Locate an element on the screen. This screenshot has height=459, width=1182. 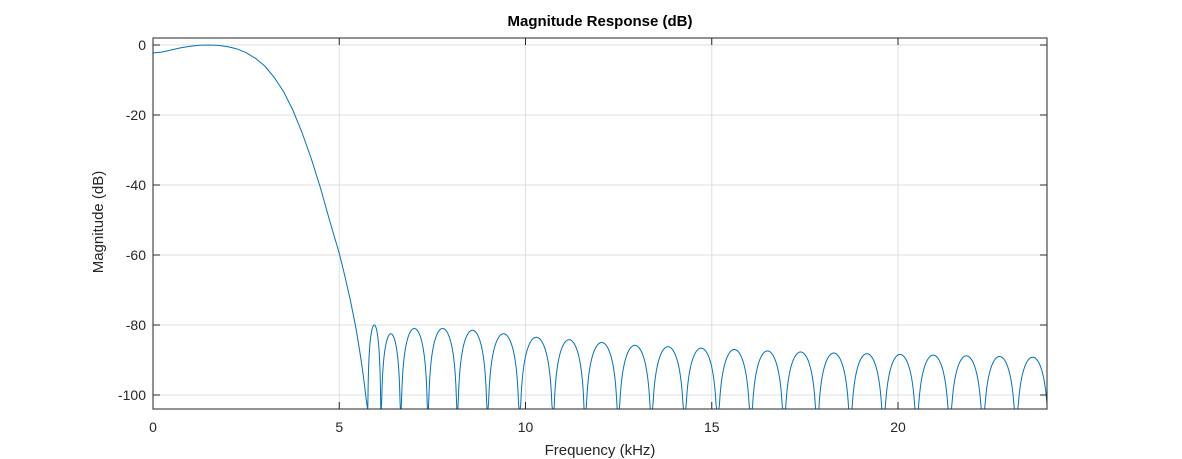
y-tick-label: -40 is located at coordinates (136, 185).